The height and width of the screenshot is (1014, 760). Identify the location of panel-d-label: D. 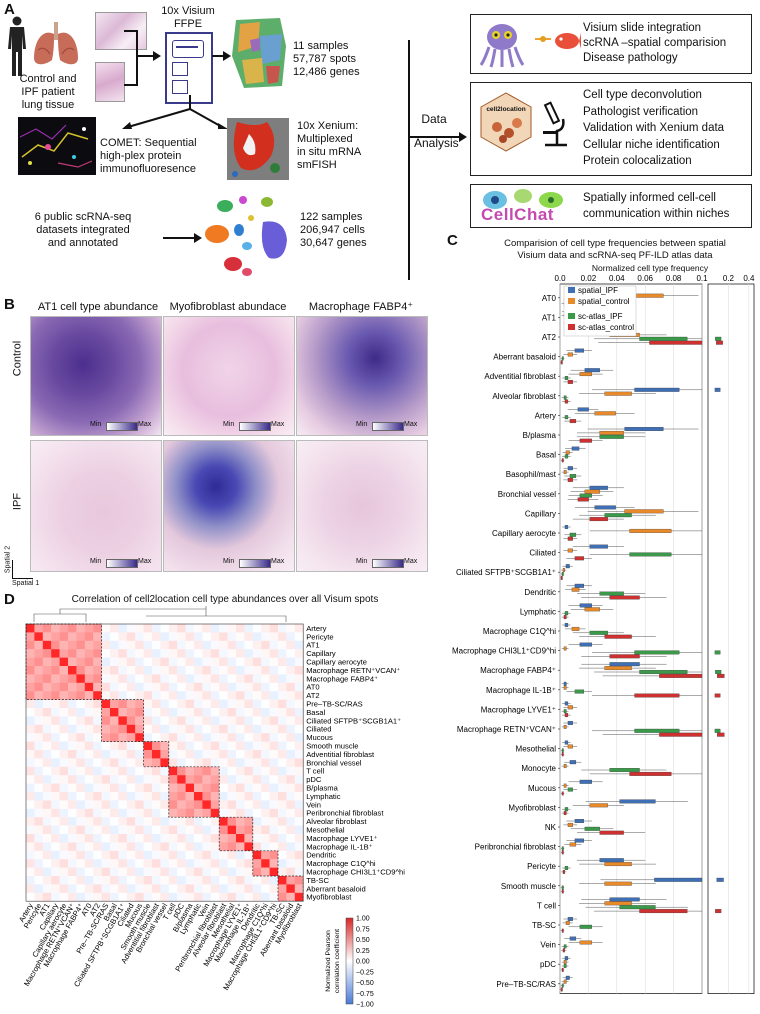
(9, 599).